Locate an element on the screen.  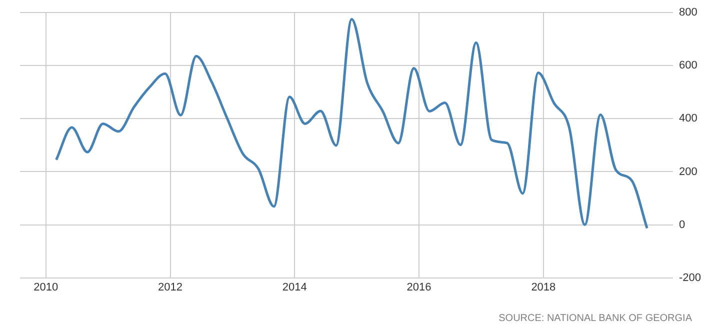
y-tick-label: 800 is located at coordinates (688, 12).